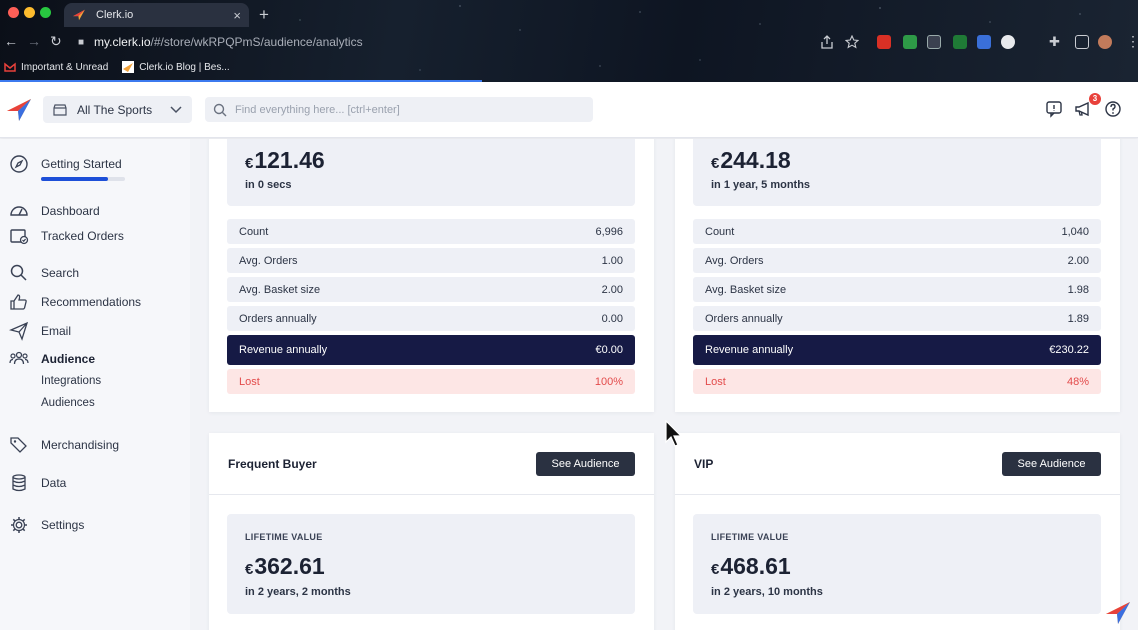 This screenshot has width=1138, height=630. Describe the element at coordinates (897, 381) in the screenshot. I see `stat-row-lost: Lost 48%` at that location.